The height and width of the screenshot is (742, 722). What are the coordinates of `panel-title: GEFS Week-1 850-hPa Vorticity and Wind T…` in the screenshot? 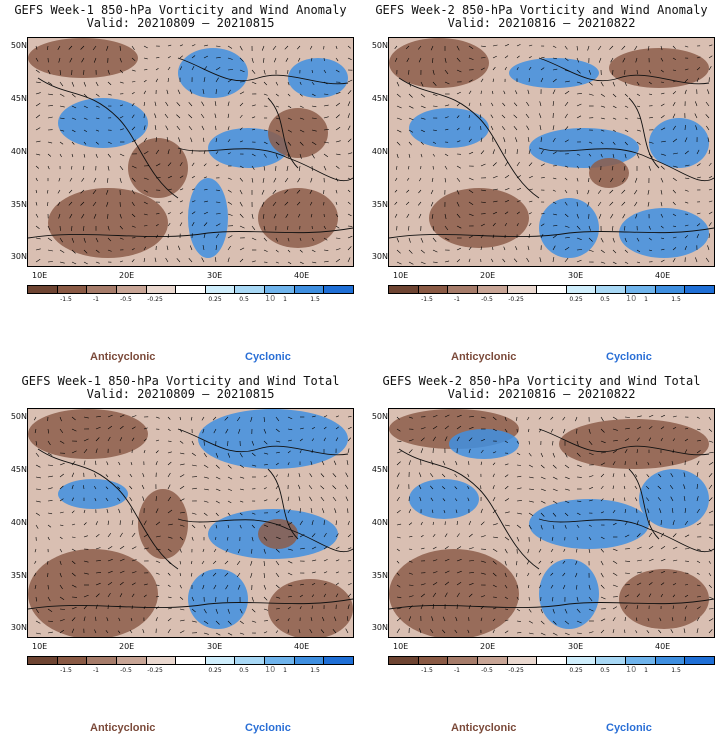 It's located at (180, 381).